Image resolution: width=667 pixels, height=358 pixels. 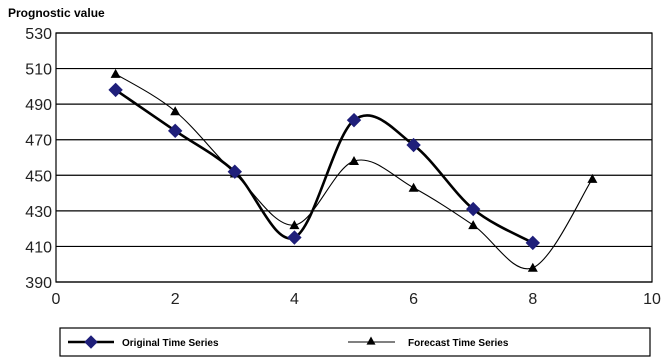 I want to click on x-tick-2: 2, so click(x=175, y=299).